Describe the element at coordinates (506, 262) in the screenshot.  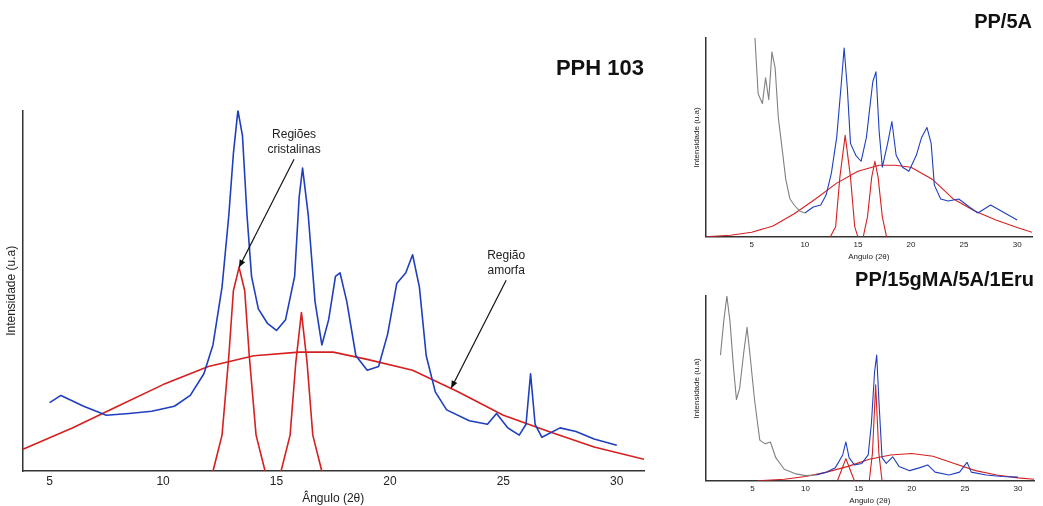
I see `annotation: Região amorfa` at that location.